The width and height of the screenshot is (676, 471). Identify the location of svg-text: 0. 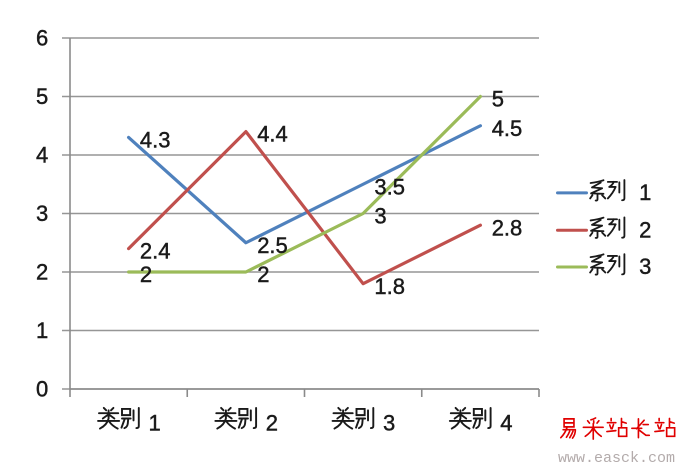
(42, 389).